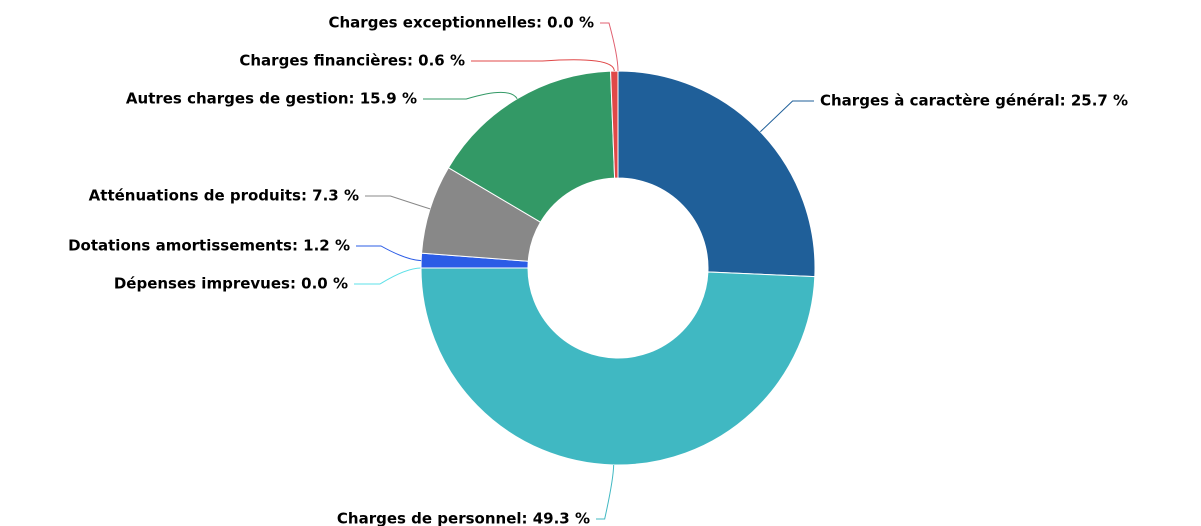 The width and height of the screenshot is (1201, 526). What do you see at coordinates (224, 196) in the screenshot?
I see `data-label: Atténuations de produits: 7.3 %` at bounding box center [224, 196].